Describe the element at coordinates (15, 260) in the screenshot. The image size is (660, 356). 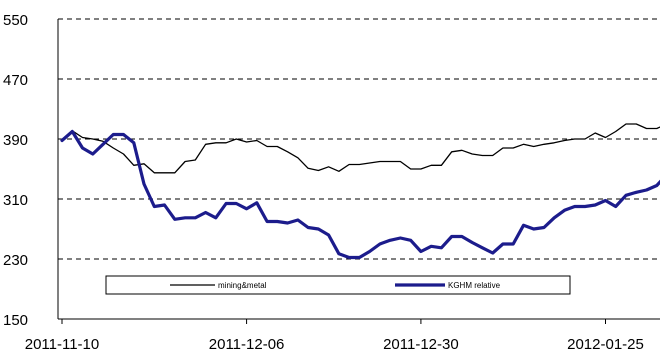
I see `y-tick-label-230: 230` at that location.